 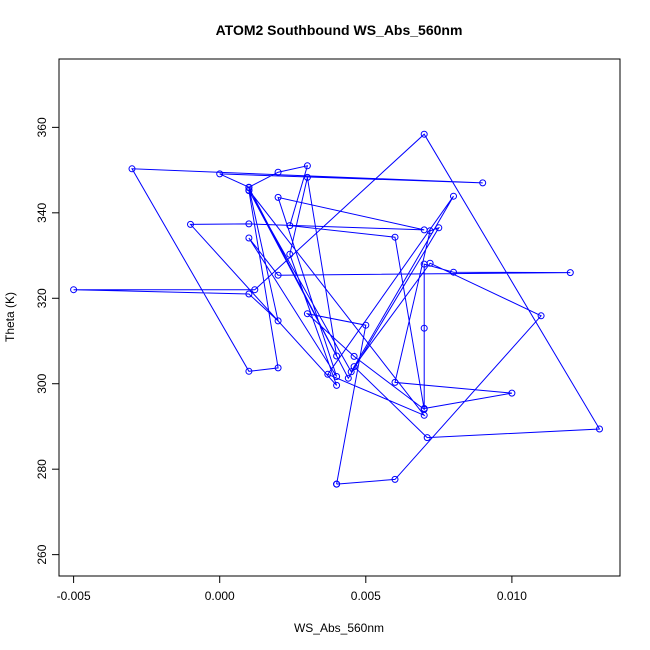 What do you see at coordinates (42, 298) in the screenshot?
I see `y-tick-label: 320` at bounding box center [42, 298].